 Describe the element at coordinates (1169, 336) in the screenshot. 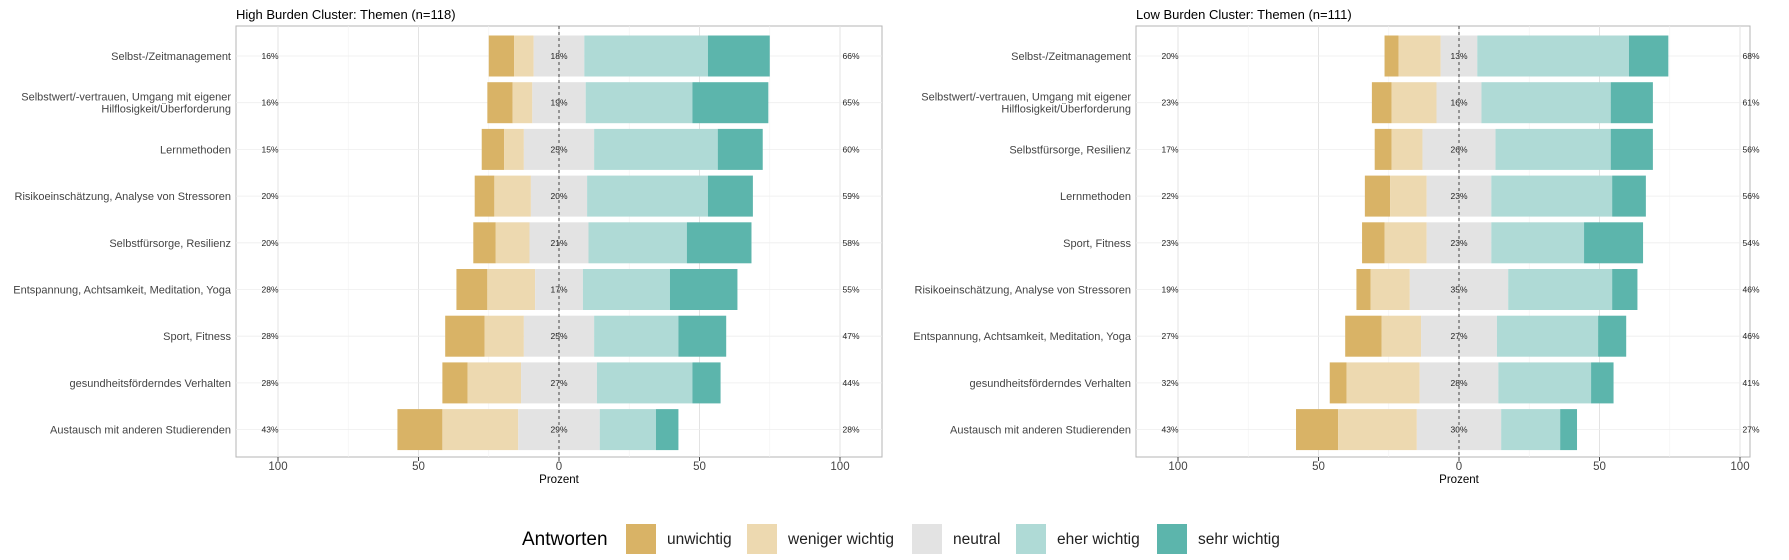

I see `left-percent-label: 27%` at that location.